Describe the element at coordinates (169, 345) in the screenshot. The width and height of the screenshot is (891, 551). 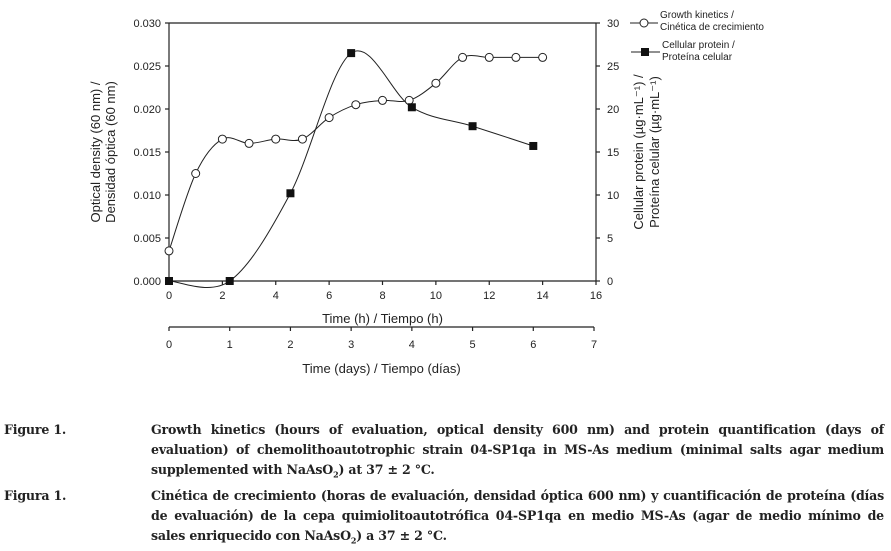
I see `days-tick-label: 0` at that location.